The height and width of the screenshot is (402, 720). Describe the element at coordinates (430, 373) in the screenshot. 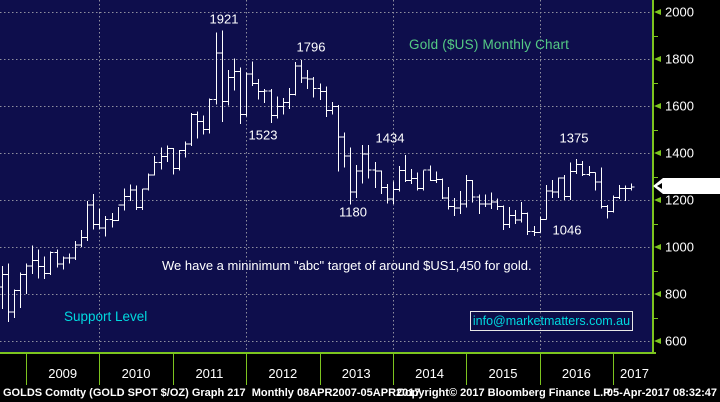

I see `x-axis-year-label: 2014` at that location.